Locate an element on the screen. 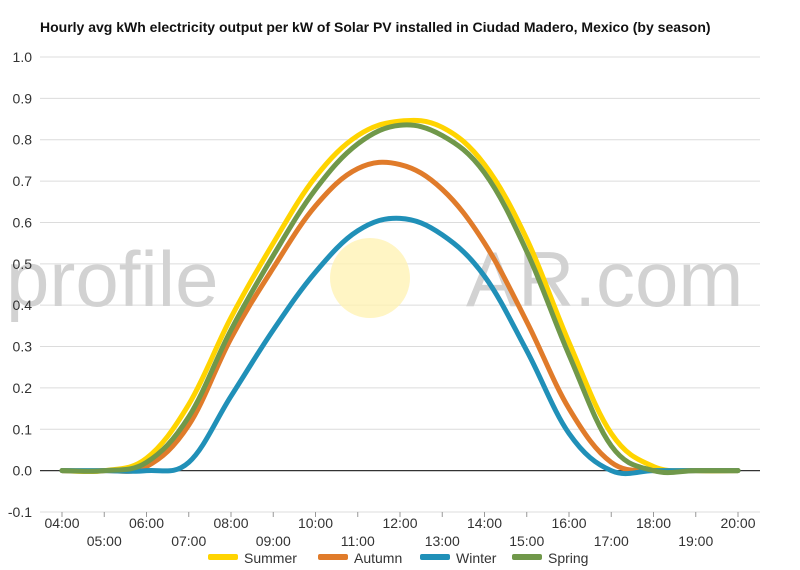 The width and height of the screenshot is (800, 570). x-tick-label: 20:00 is located at coordinates (737, 523).